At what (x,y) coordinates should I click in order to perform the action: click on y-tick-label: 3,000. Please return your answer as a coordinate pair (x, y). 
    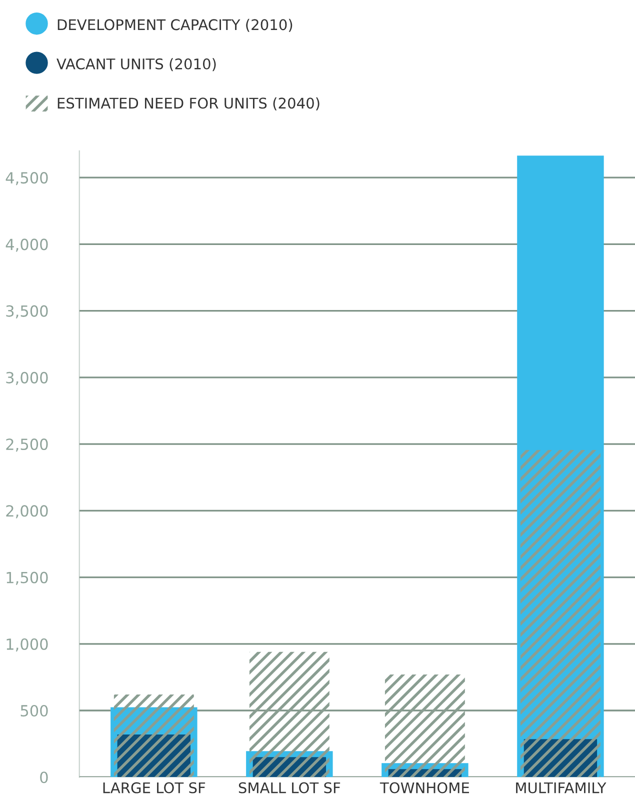
    Looking at the image, I should click on (27, 378).